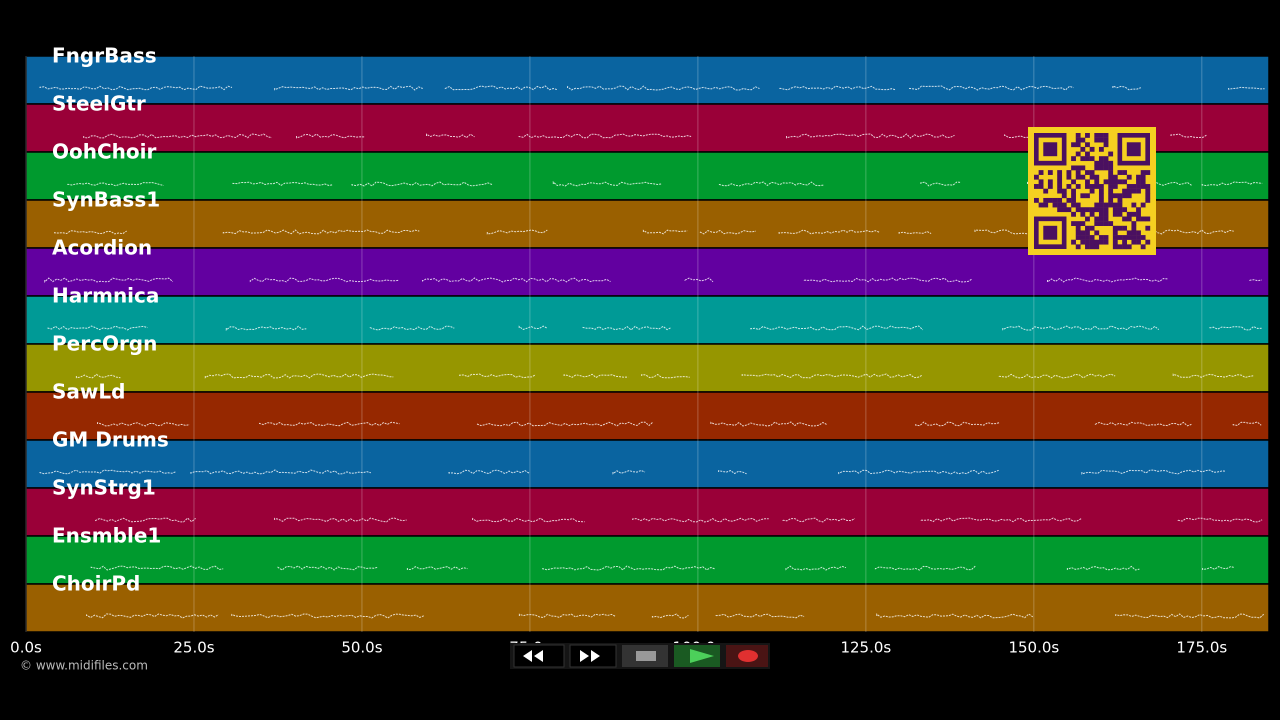 Image resolution: width=1280 pixels, height=720 pixels. I want to click on qr-finder, so click(1133, 149).